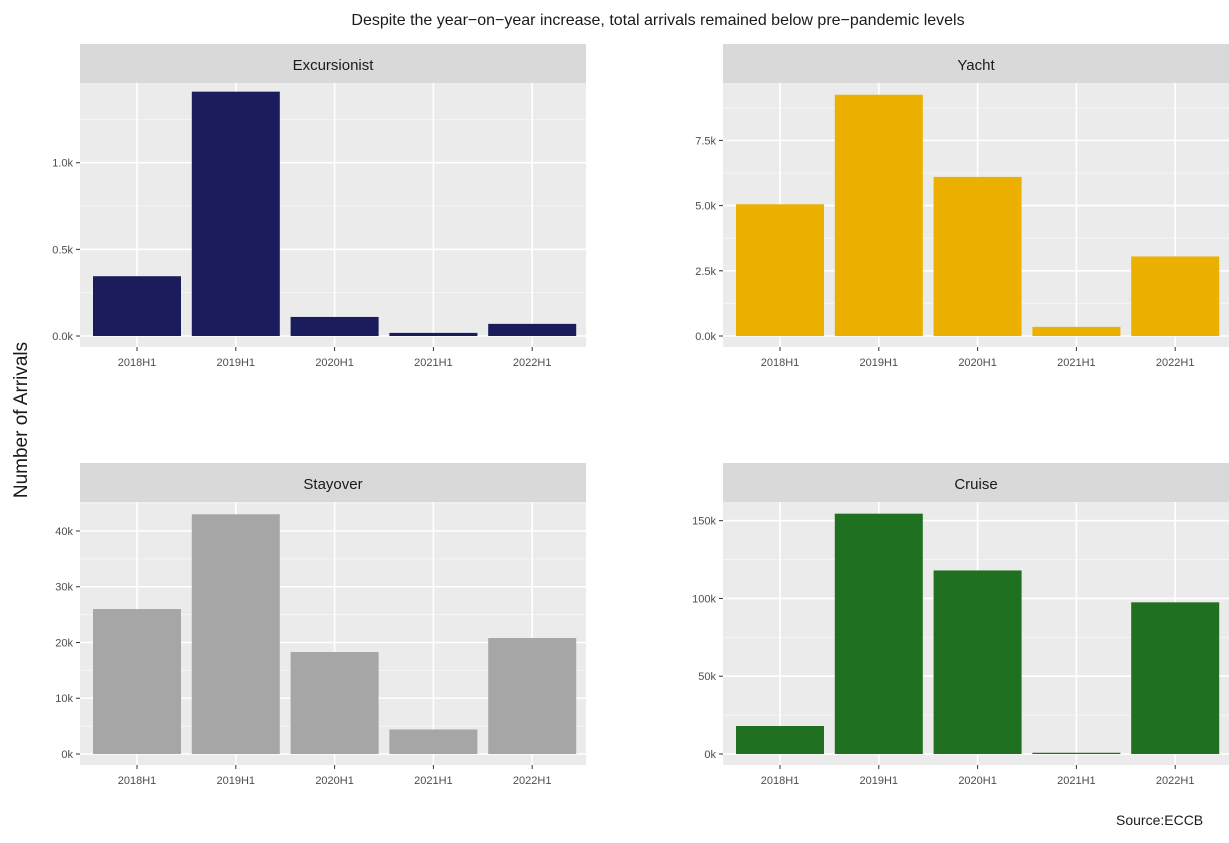 The height and width of the screenshot is (843, 1229). I want to click on facet-strip-label: Cruise, so click(975, 484).